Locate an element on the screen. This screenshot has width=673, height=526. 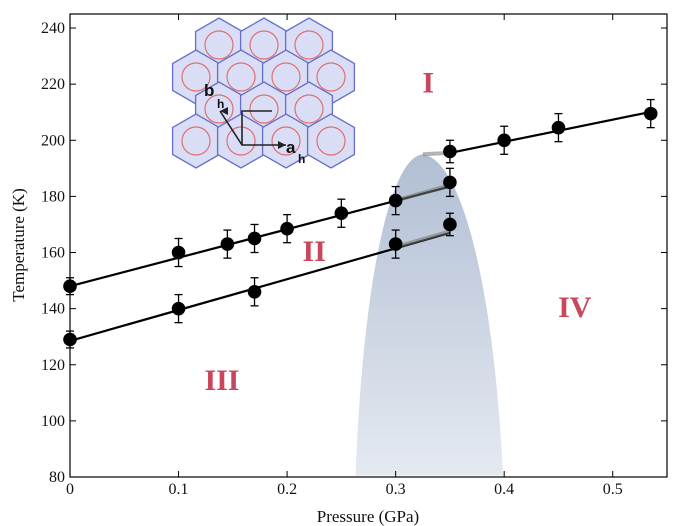
lattice-vector-b is located at coordinates (256, 127).